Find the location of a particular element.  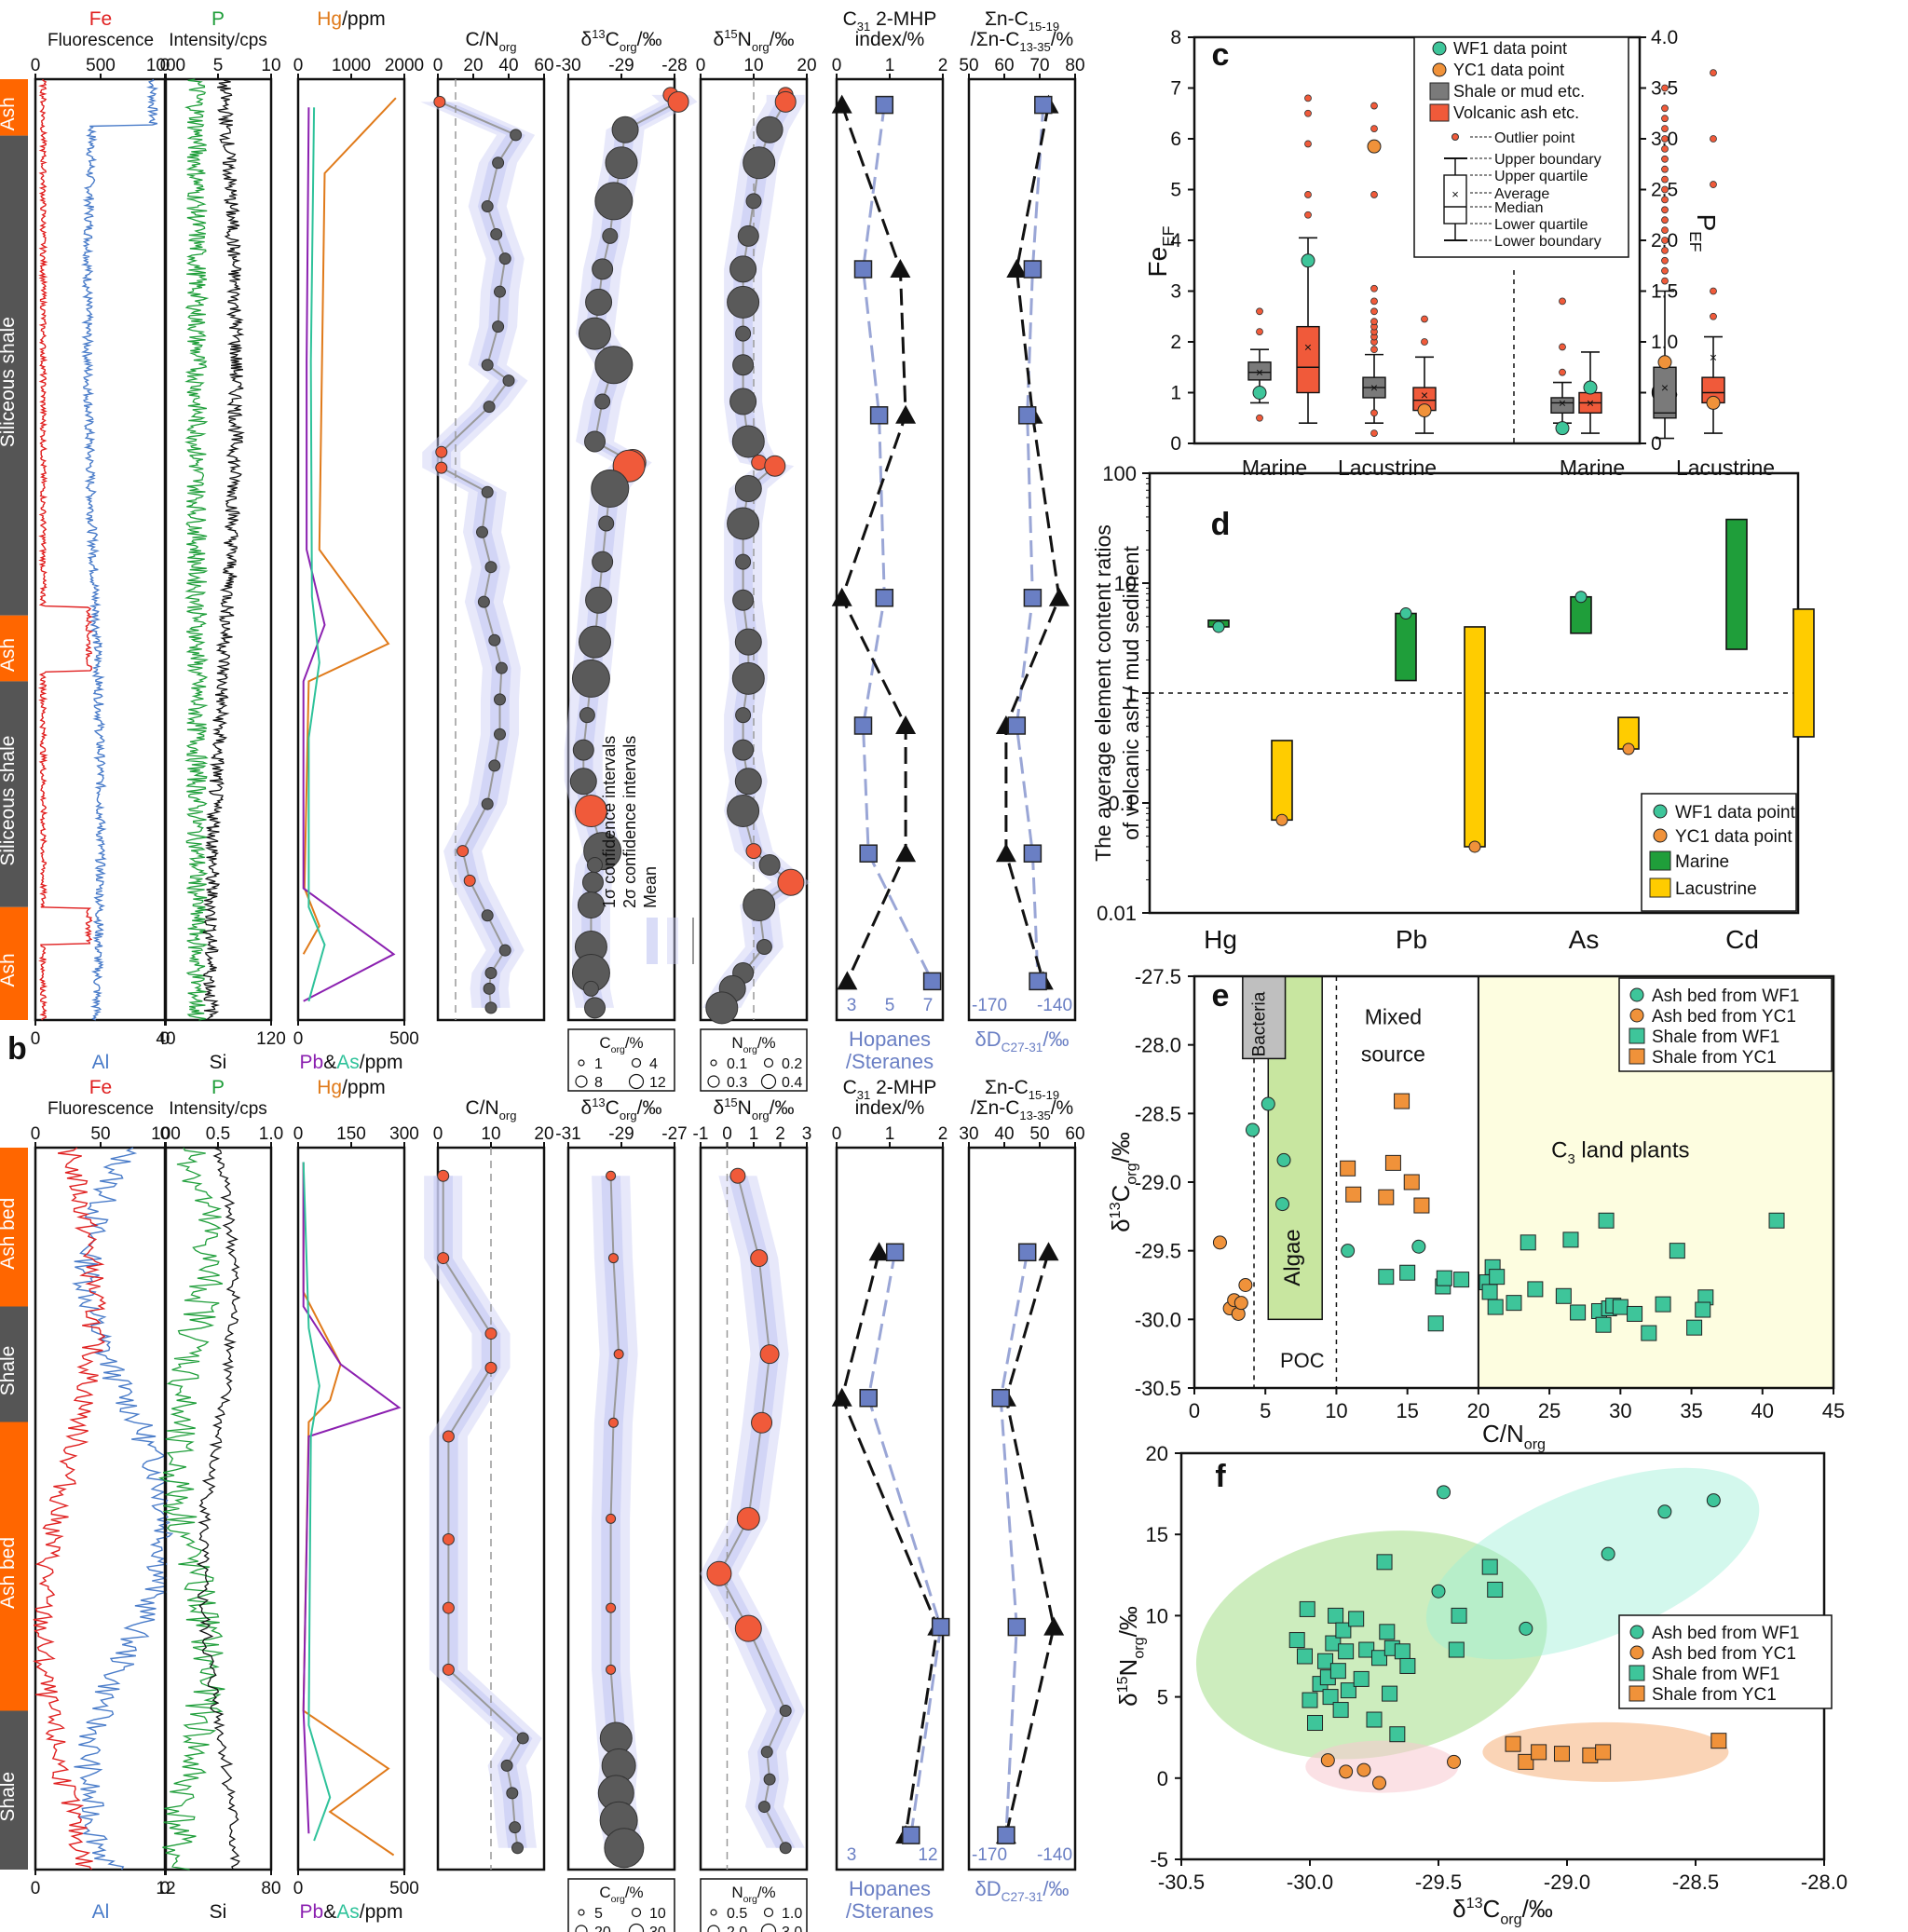

yc1-point is located at coordinates (1665, 362).